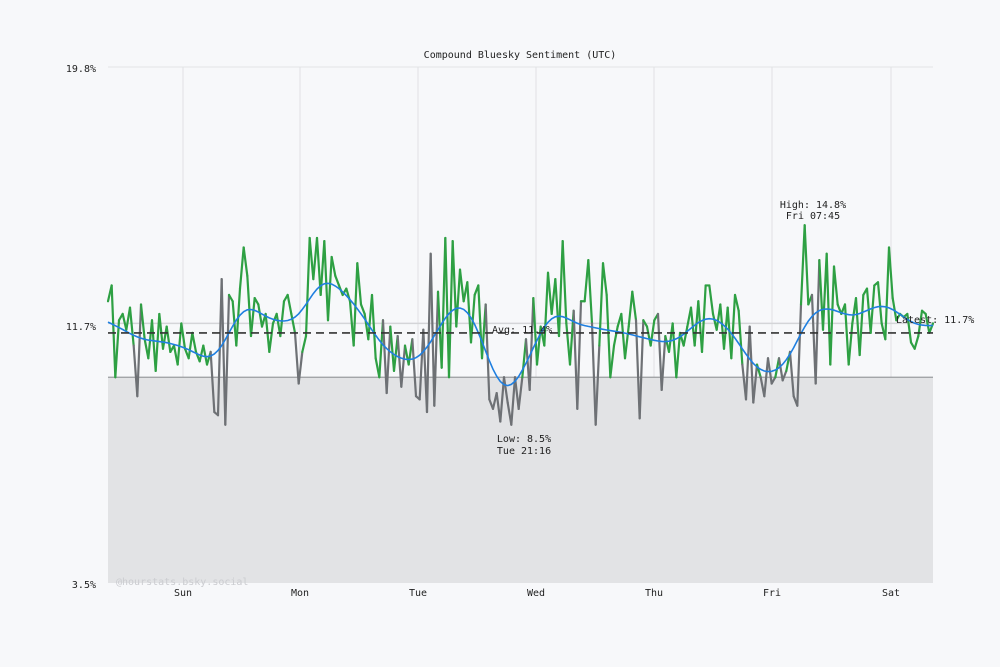 Image resolution: width=1000 pixels, height=667 pixels. What do you see at coordinates (81, 327) in the screenshot?
I see `y-tick-label: 11.7%` at bounding box center [81, 327].